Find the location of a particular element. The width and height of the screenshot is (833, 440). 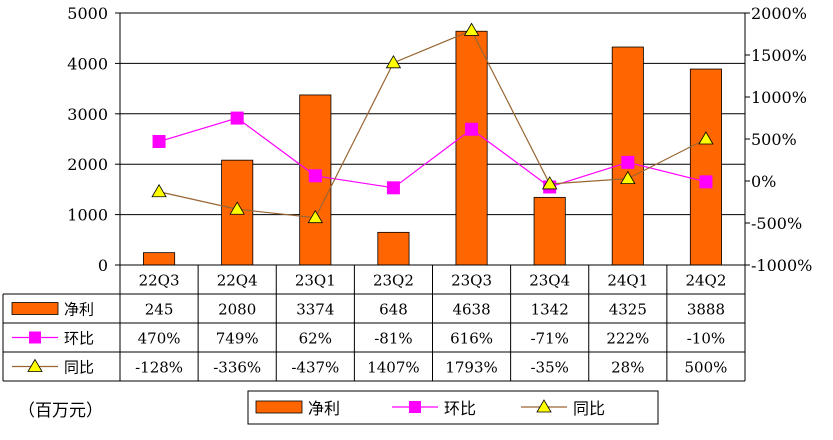

cell-value: 4325 is located at coordinates (628, 310).